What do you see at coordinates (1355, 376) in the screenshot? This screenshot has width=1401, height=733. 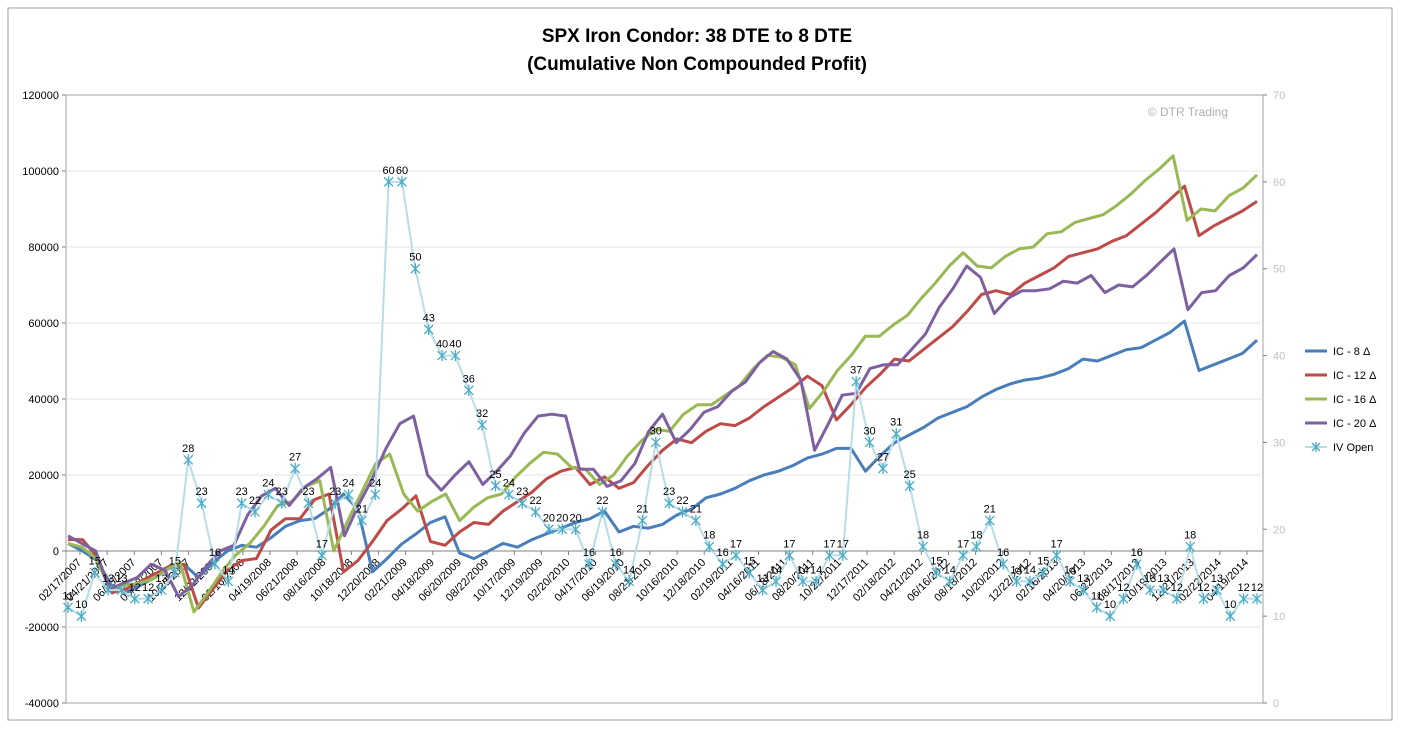 I see `legend-label-ic12: IC - 12 Δ` at bounding box center [1355, 376].